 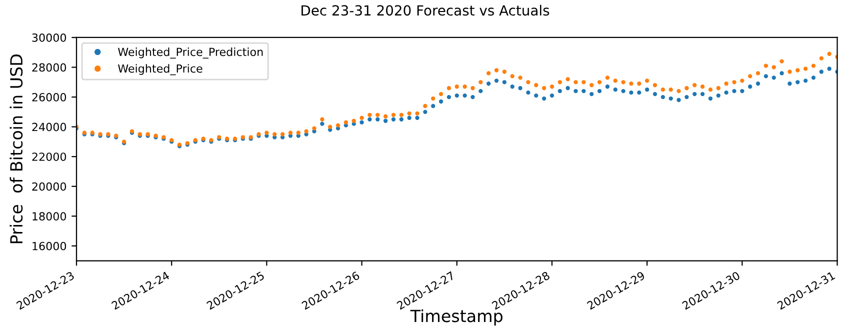 I want to click on legend-label: Weighted_Price, so click(x=160, y=70).